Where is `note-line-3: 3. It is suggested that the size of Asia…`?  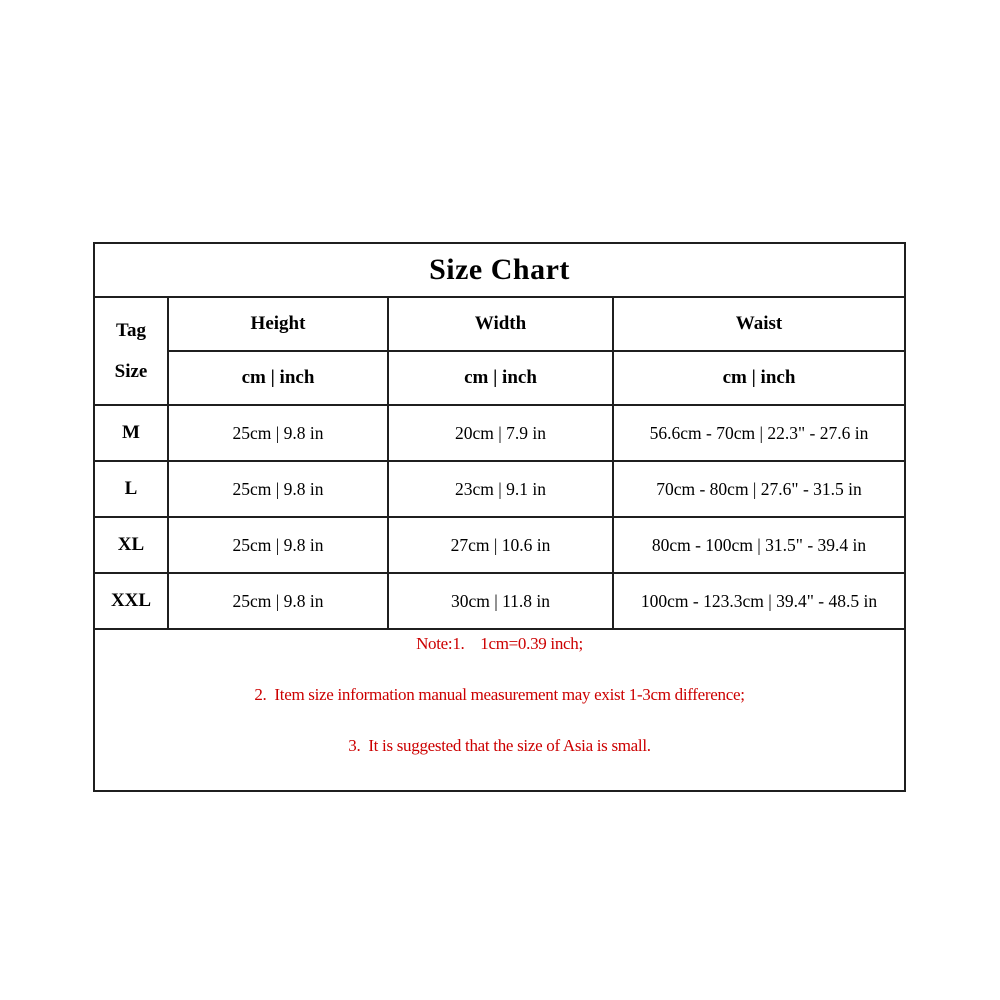 note-line-3: 3. It is suggested that the size of Asia… is located at coordinates (499, 745).